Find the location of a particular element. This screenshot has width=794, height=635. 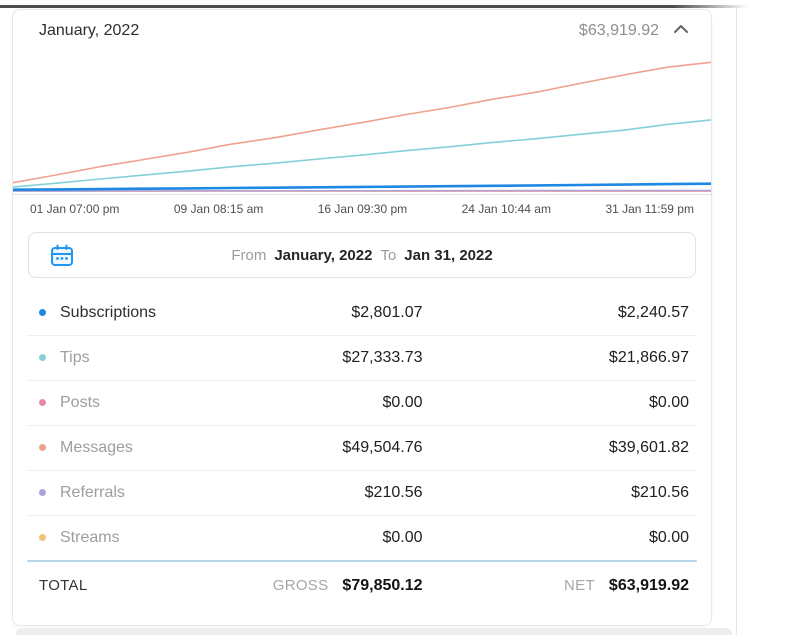

row-label-group: Posts is located at coordinates (143, 403).